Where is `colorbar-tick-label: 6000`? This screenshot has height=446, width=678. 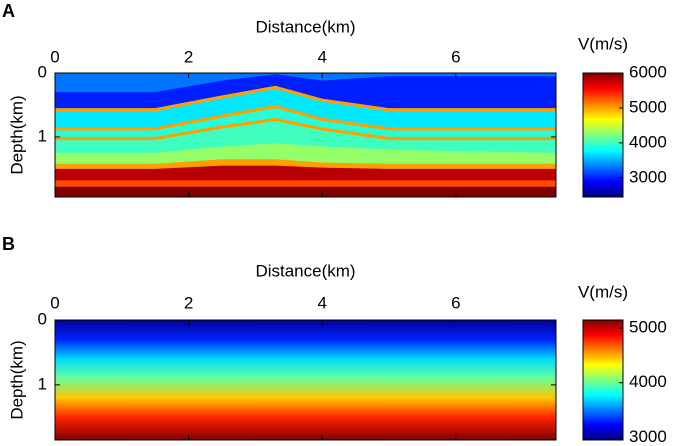
colorbar-tick-label: 6000 is located at coordinates (648, 71).